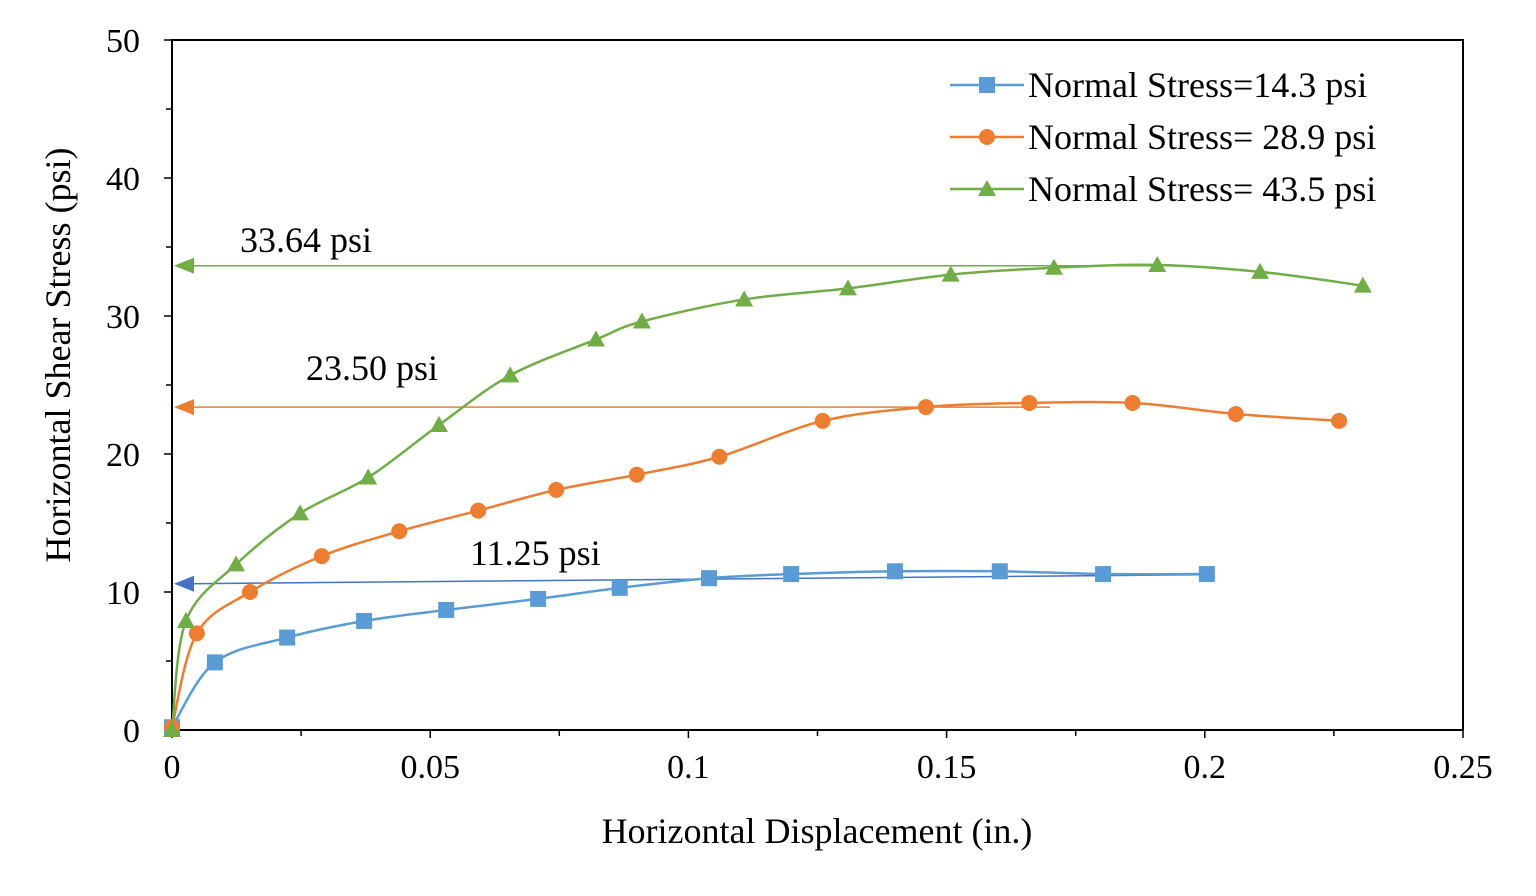  Describe the element at coordinates (947, 767) in the screenshot. I see `x-tick-label: 0.15` at that location.